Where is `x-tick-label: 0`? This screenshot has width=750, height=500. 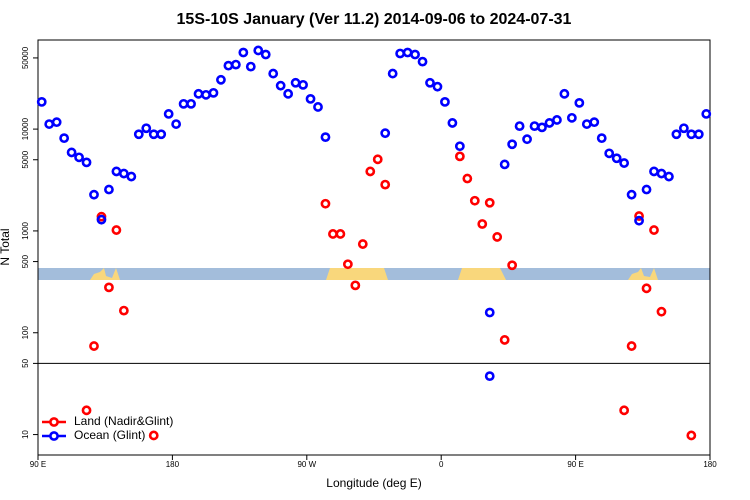
x-tick-label: 0 is located at coordinates (441, 464).